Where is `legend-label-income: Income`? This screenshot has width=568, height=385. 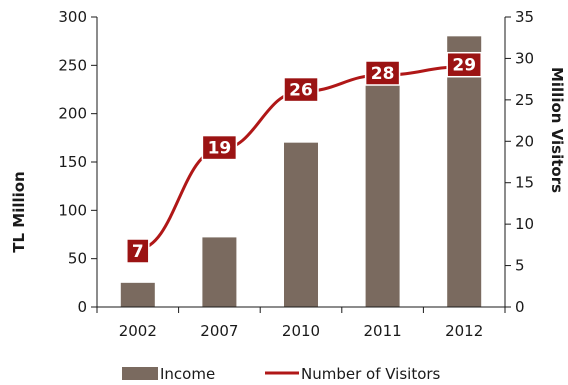
legend-label-income: Income is located at coordinates (187, 374).